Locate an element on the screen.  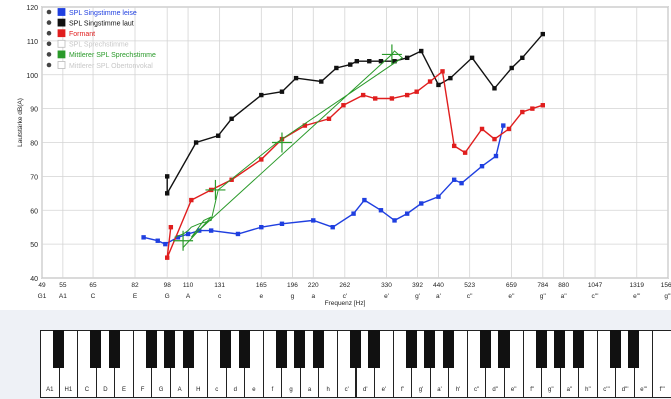
white-key-label: F is located at coordinates (142, 390).